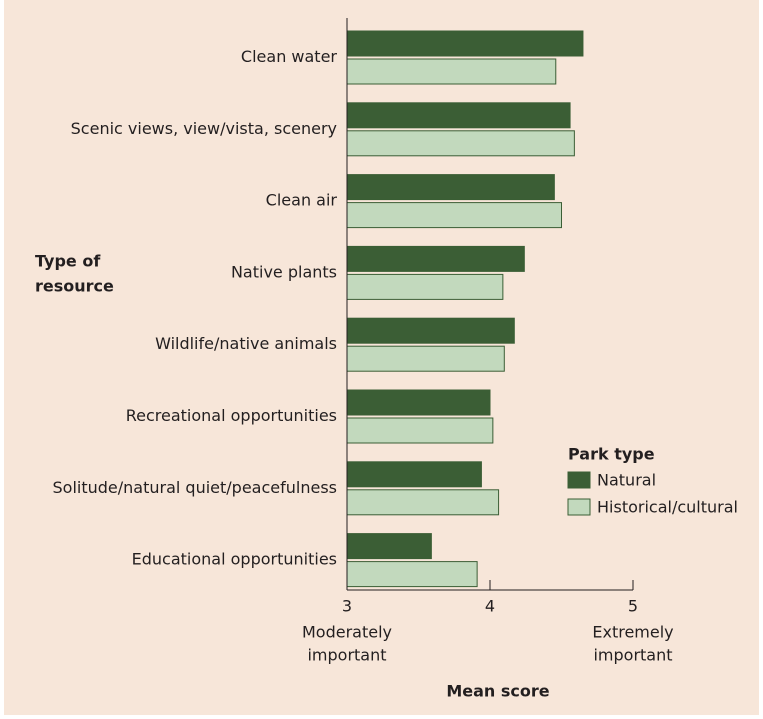 The height and width of the screenshot is (719, 763). I want to click on y-axis-label: Type of, so click(68, 261).